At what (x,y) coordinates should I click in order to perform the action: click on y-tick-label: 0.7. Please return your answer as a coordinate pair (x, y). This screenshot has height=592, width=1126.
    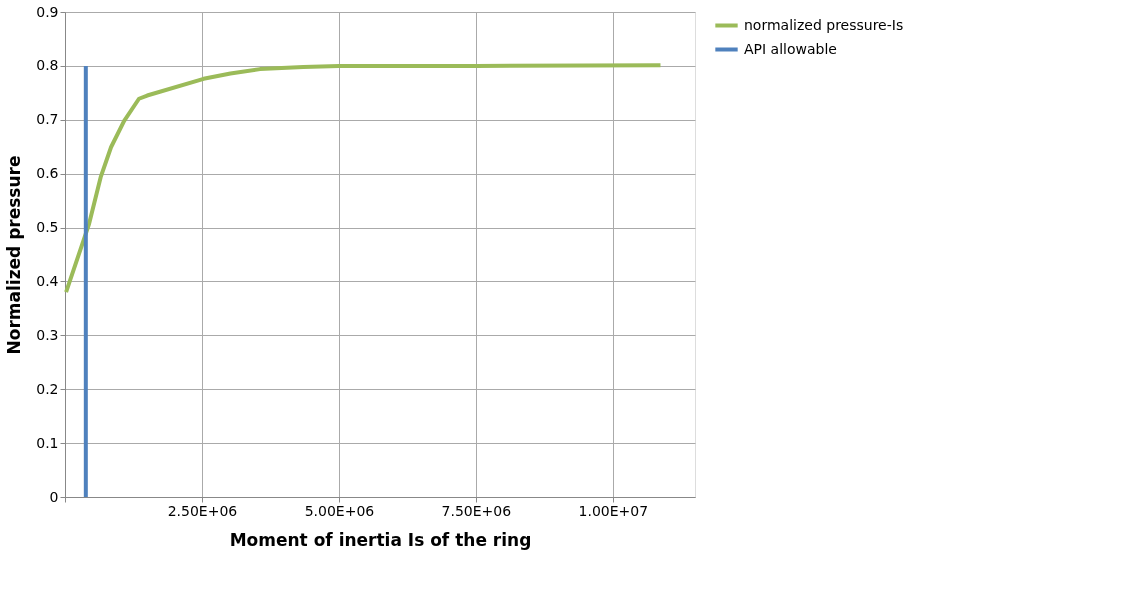
    Looking at the image, I should click on (47, 119).